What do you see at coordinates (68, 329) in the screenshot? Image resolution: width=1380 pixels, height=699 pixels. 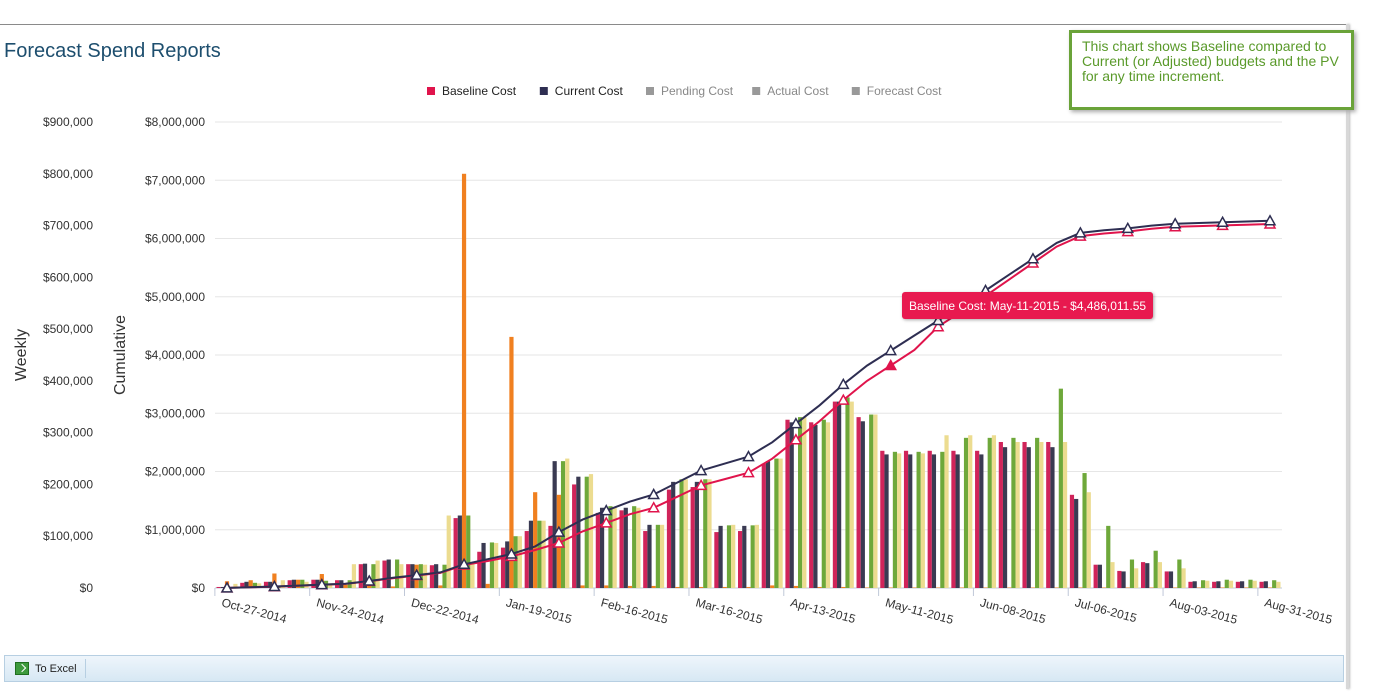 I see `weekly-tick-label: $500,000` at bounding box center [68, 329].